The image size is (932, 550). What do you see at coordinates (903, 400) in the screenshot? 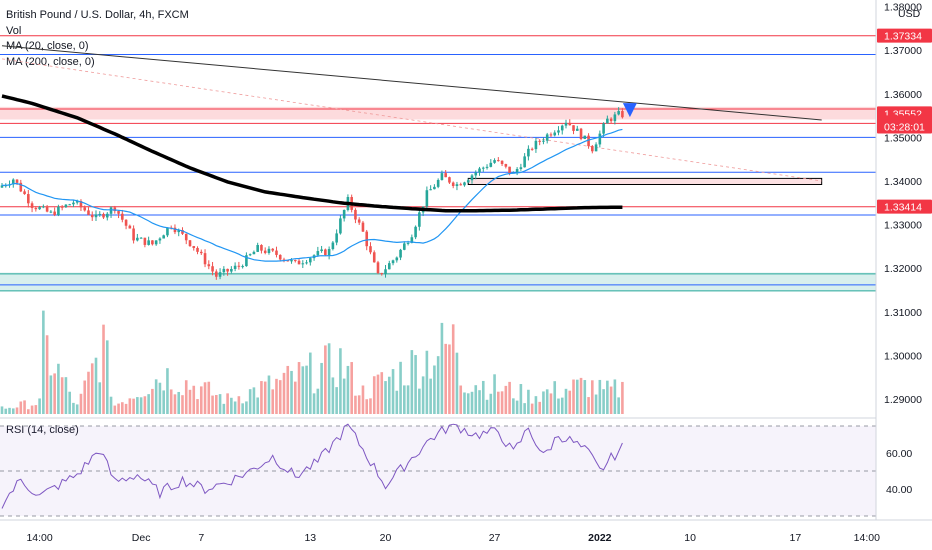
I see `price-tick-label: 1.29000` at bounding box center [903, 400].